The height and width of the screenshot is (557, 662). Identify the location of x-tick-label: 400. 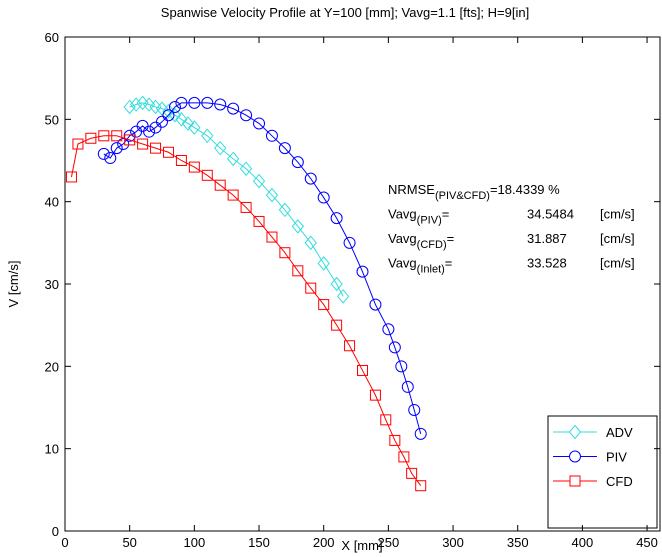
(583, 542).